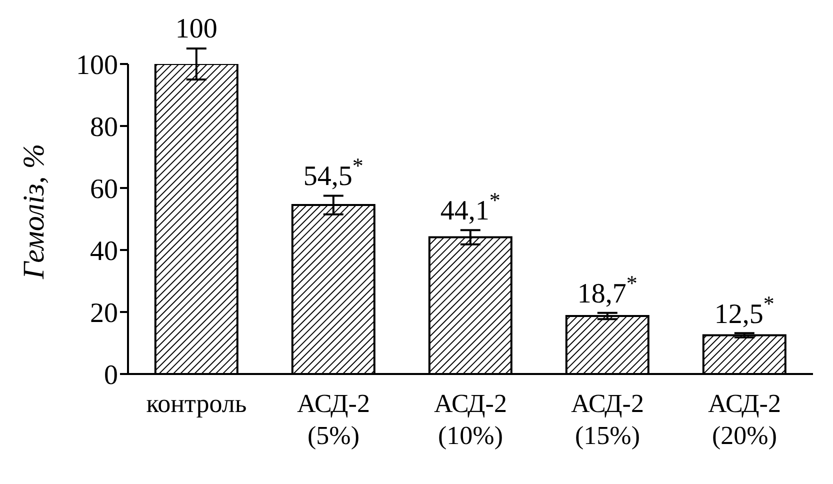 The width and height of the screenshot is (833, 484). Describe the element at coordinates (104, 127) in the screenshot. I see `y-tick-label: 80` at that location.